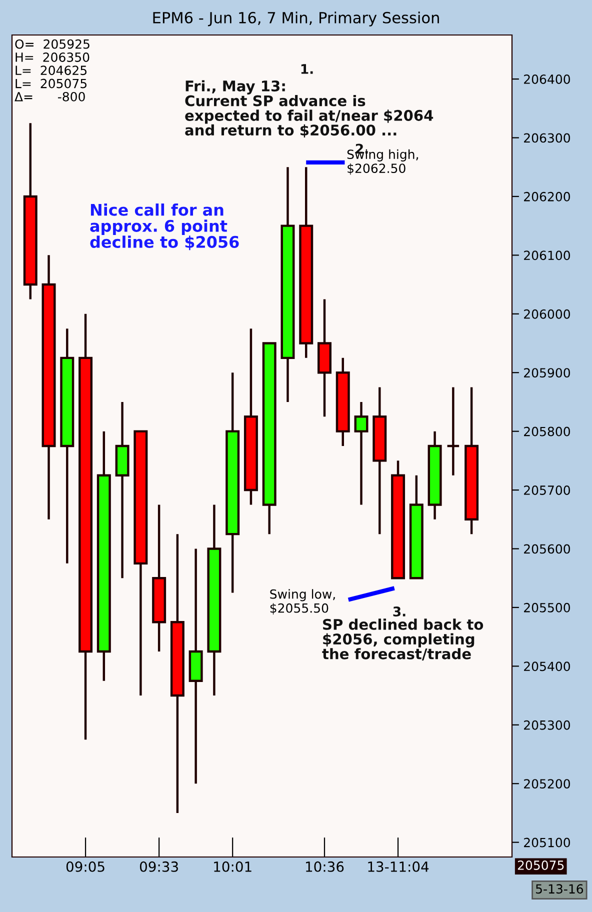  Describe the element at coordinates (547, 373) in the screenshot. I see `y-tick-label: 205900` at that location.